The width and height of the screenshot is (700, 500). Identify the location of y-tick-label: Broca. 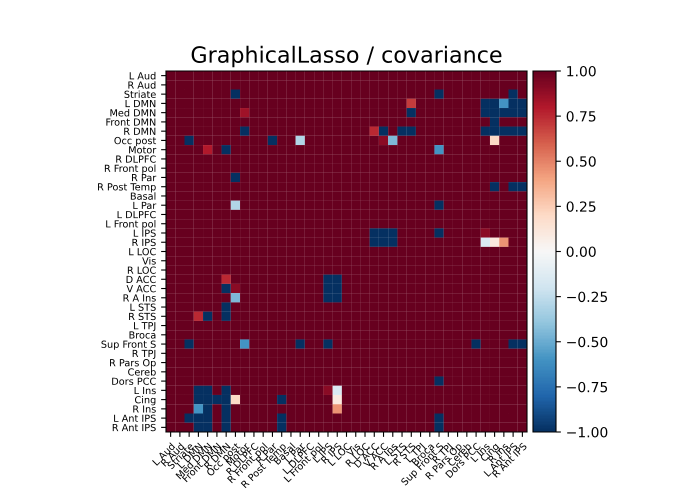
(143, 335).